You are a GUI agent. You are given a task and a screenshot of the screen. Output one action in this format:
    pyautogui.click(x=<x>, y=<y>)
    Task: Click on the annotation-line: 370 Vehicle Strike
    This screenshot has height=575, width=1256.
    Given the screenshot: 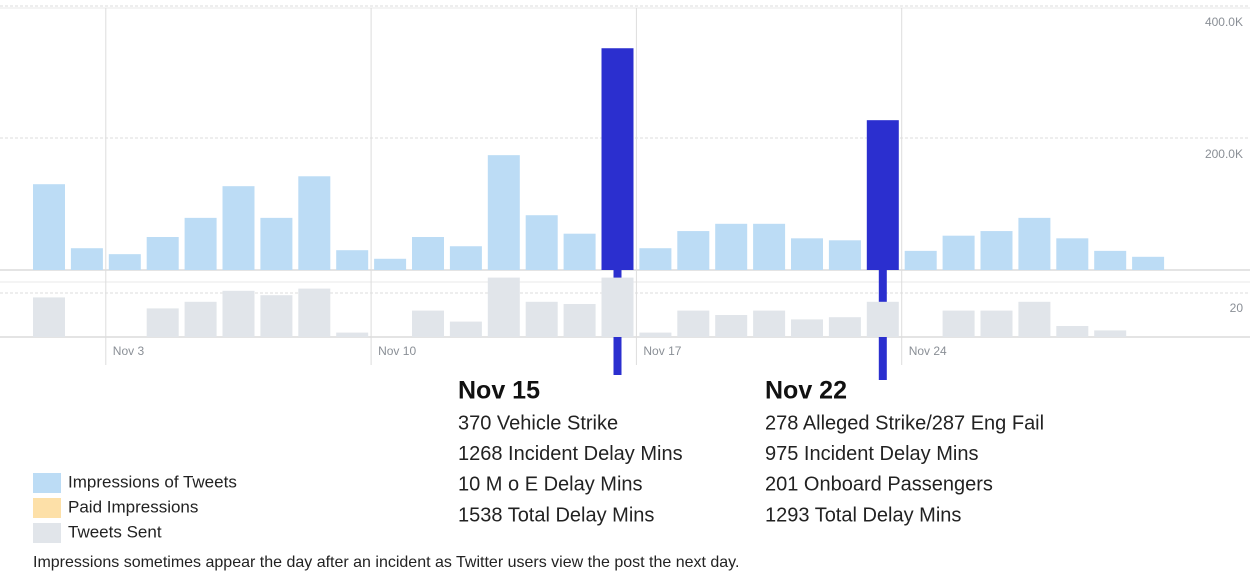 What is the action you would take?
    pyautogui.click(x=538, y=423)
    